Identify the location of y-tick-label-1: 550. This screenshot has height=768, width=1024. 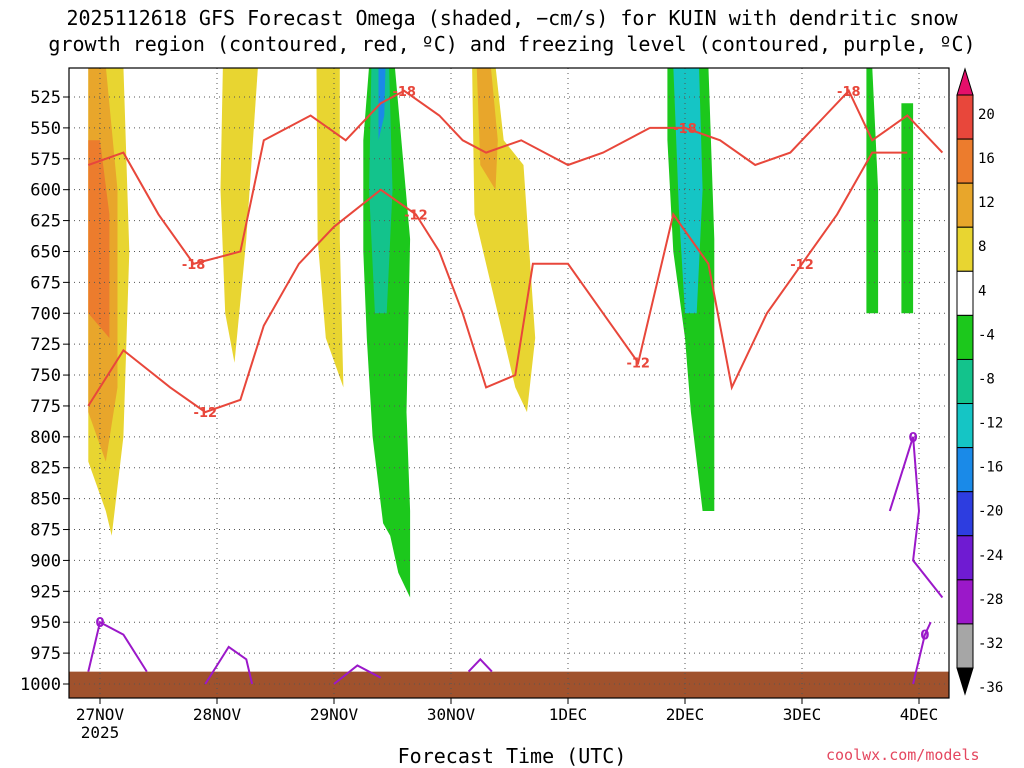
(45, 129).